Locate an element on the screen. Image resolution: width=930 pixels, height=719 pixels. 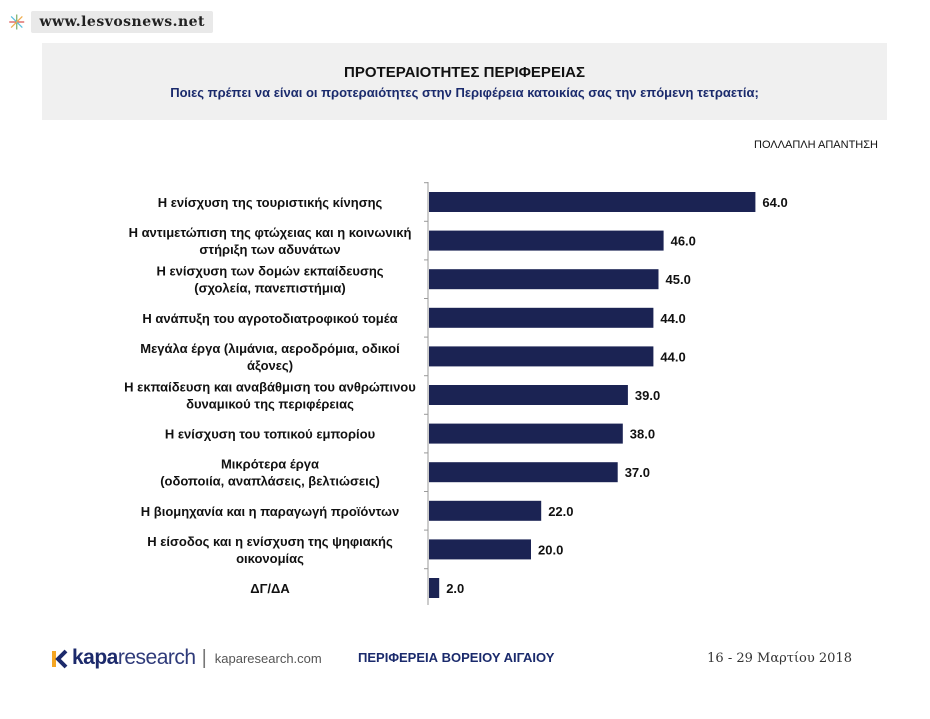
data-label: 2.0 is located at coordinates (455, 588).